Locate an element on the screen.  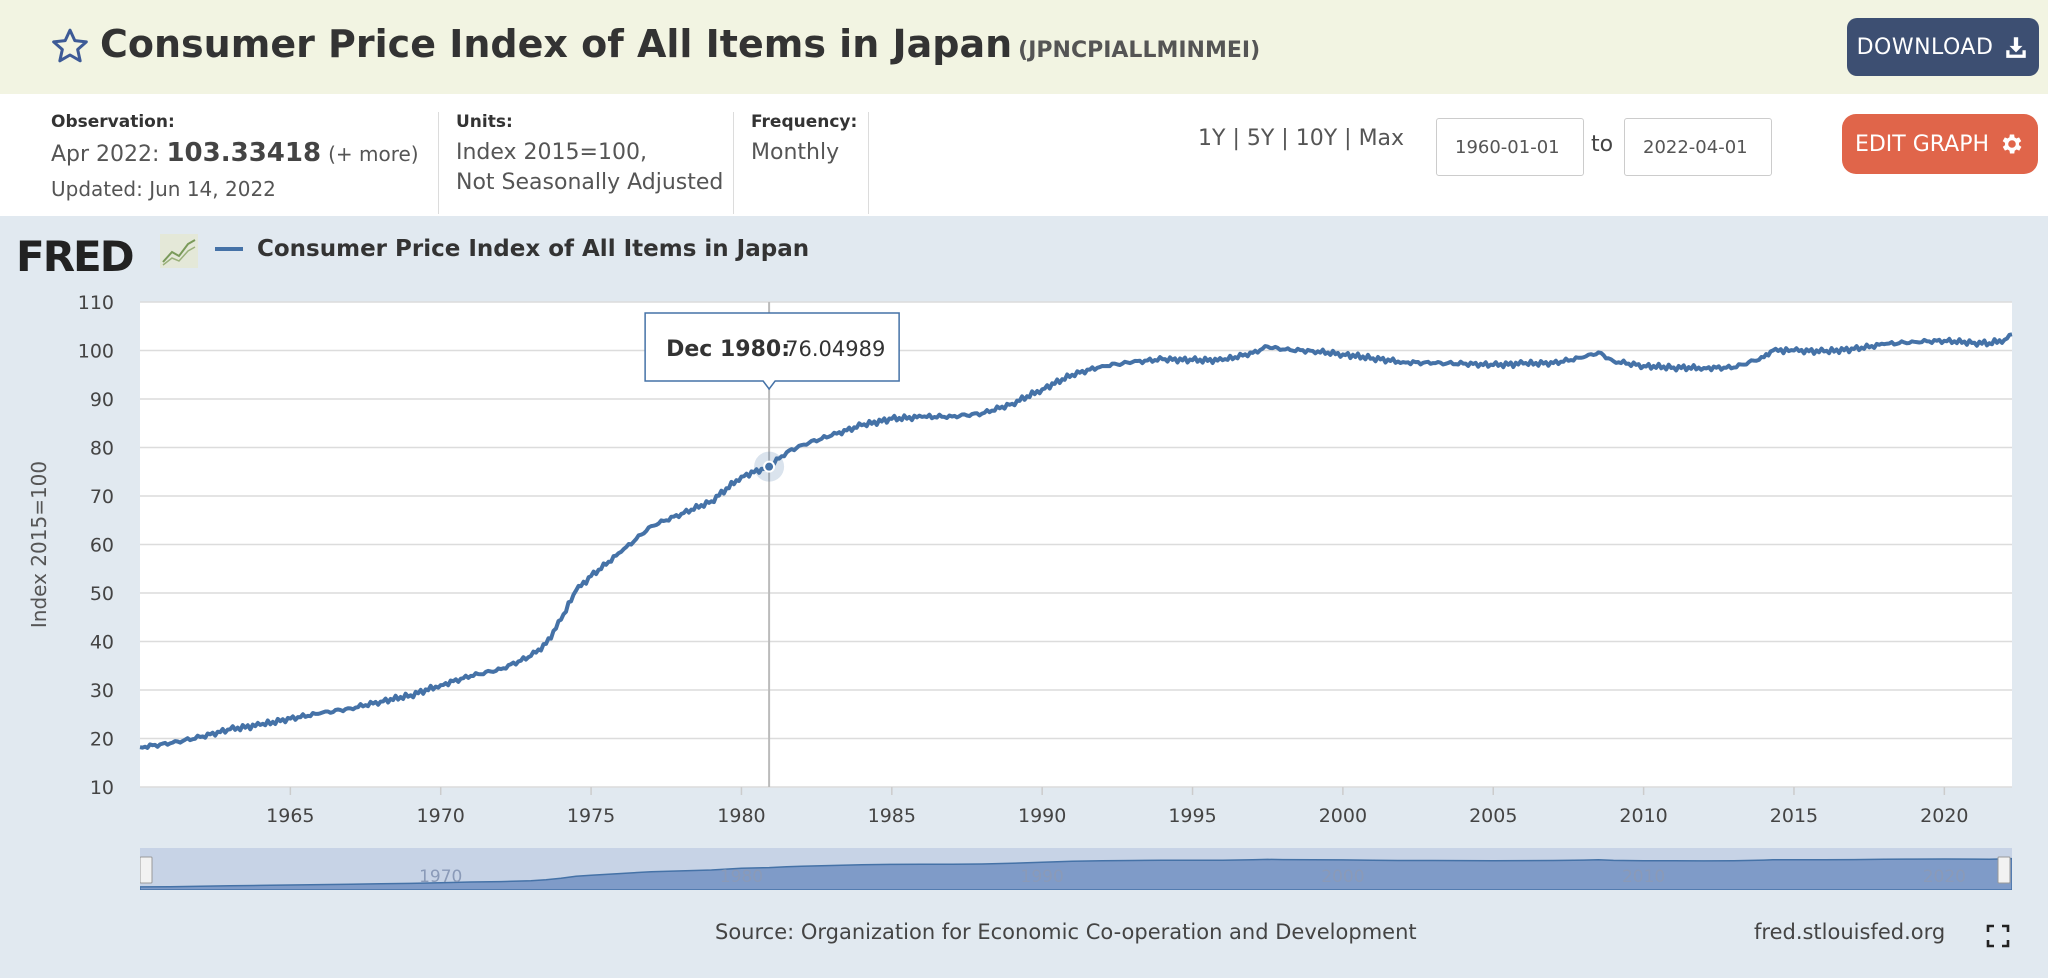
download-label: DOWNLOAD is located at coordinates (1925, 47).